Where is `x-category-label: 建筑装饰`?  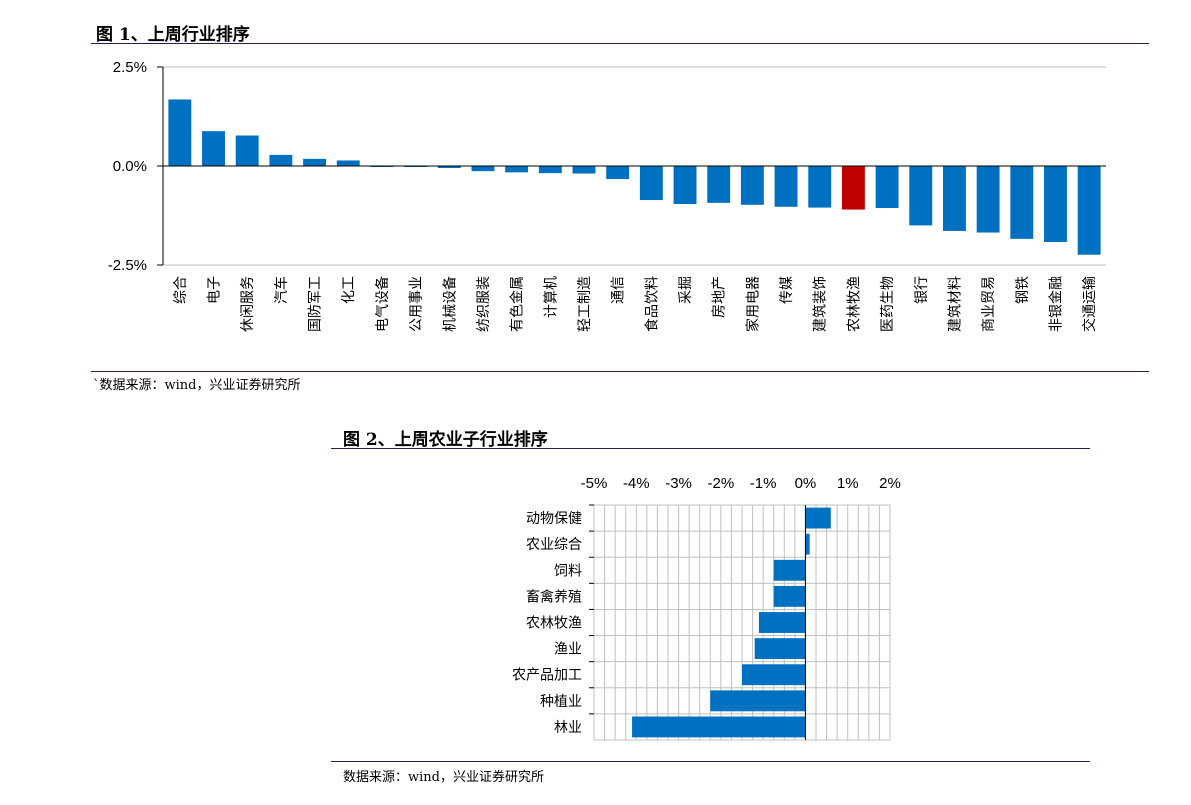 x-category-label: 建筑装饰 is located at coordinates (821, 304).